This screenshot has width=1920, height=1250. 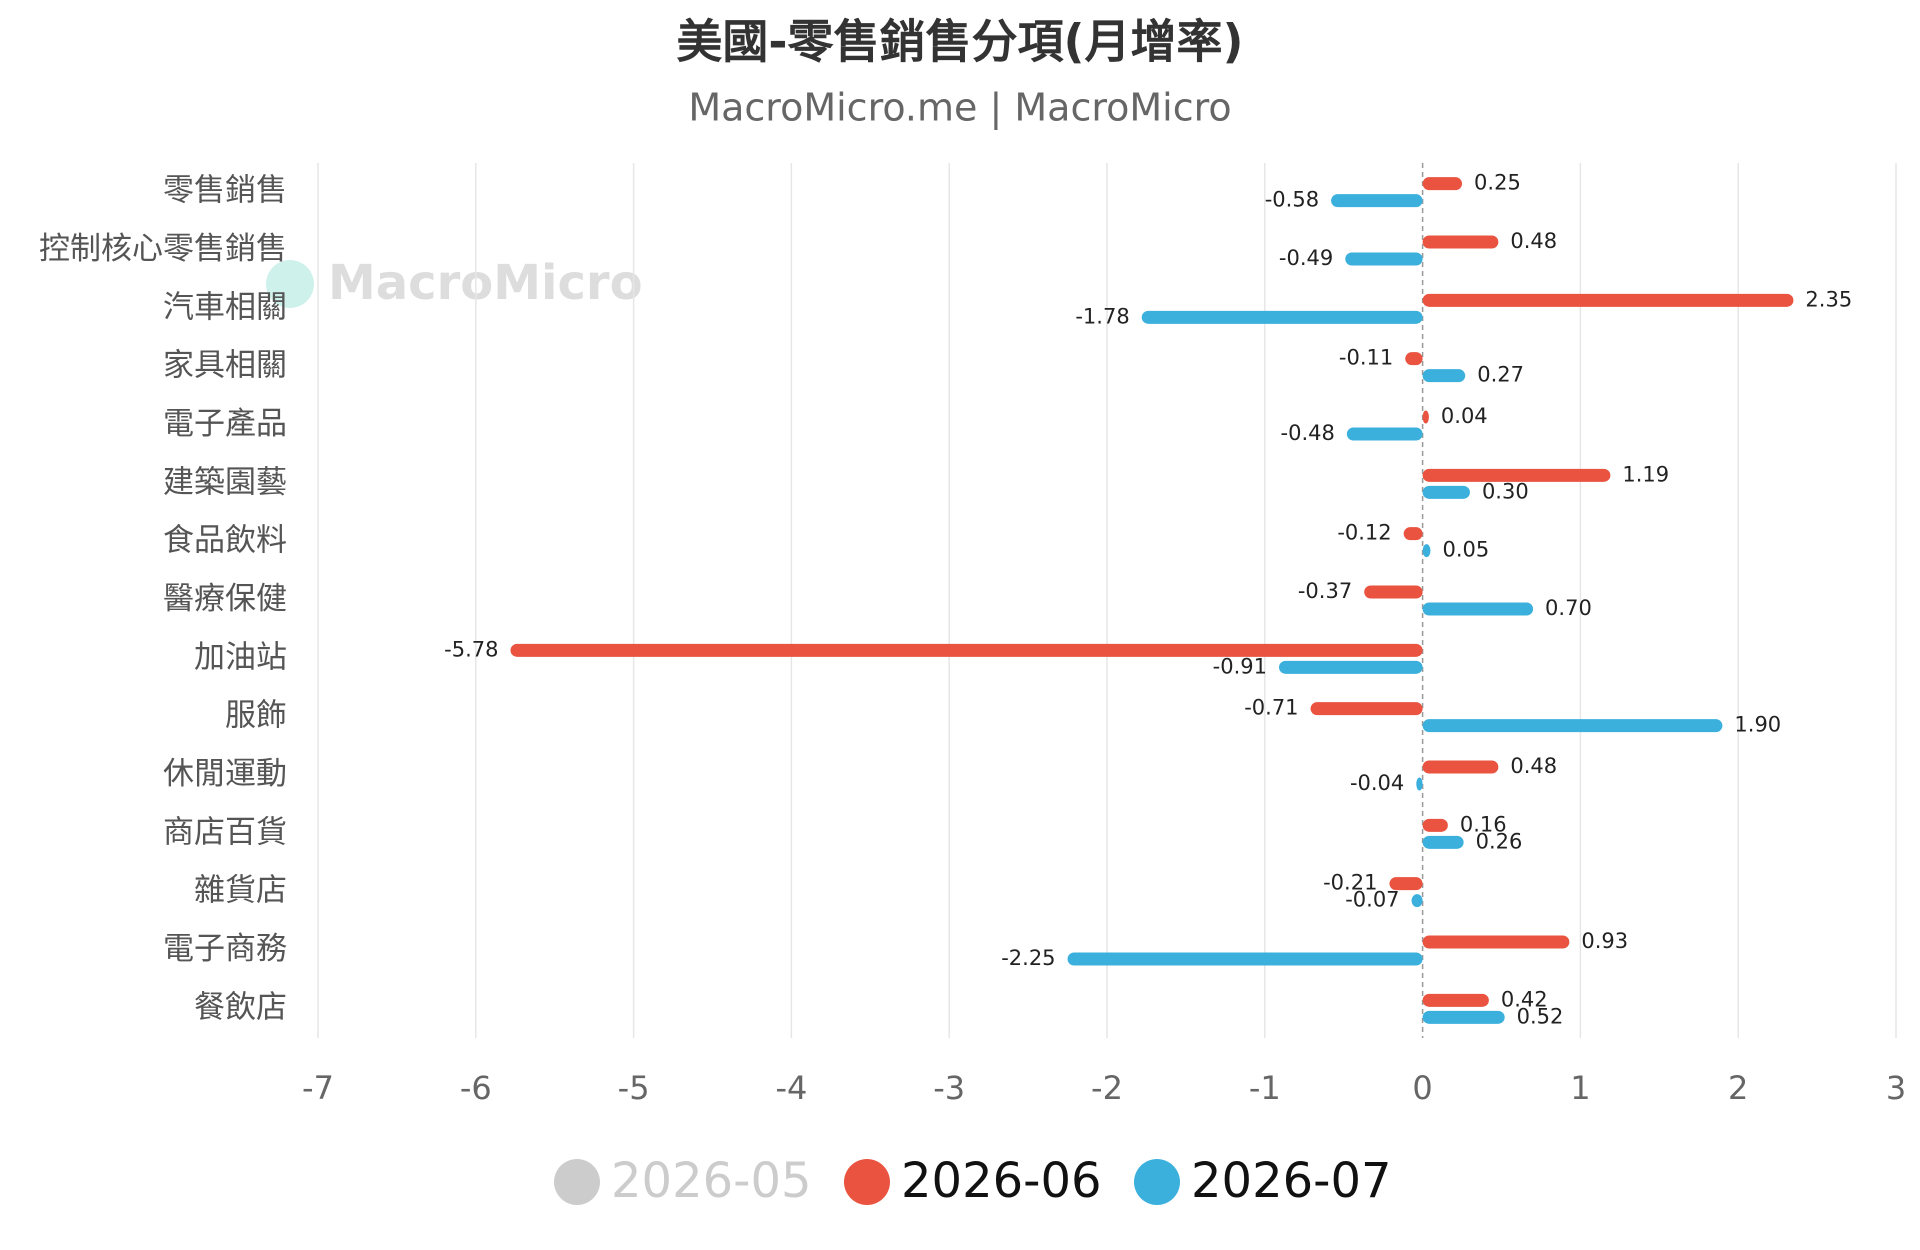 What do you see at coordinates (1500, 375) in the screenshot?
I see `data-label: 0.27` at bounding box center [1500, 375].